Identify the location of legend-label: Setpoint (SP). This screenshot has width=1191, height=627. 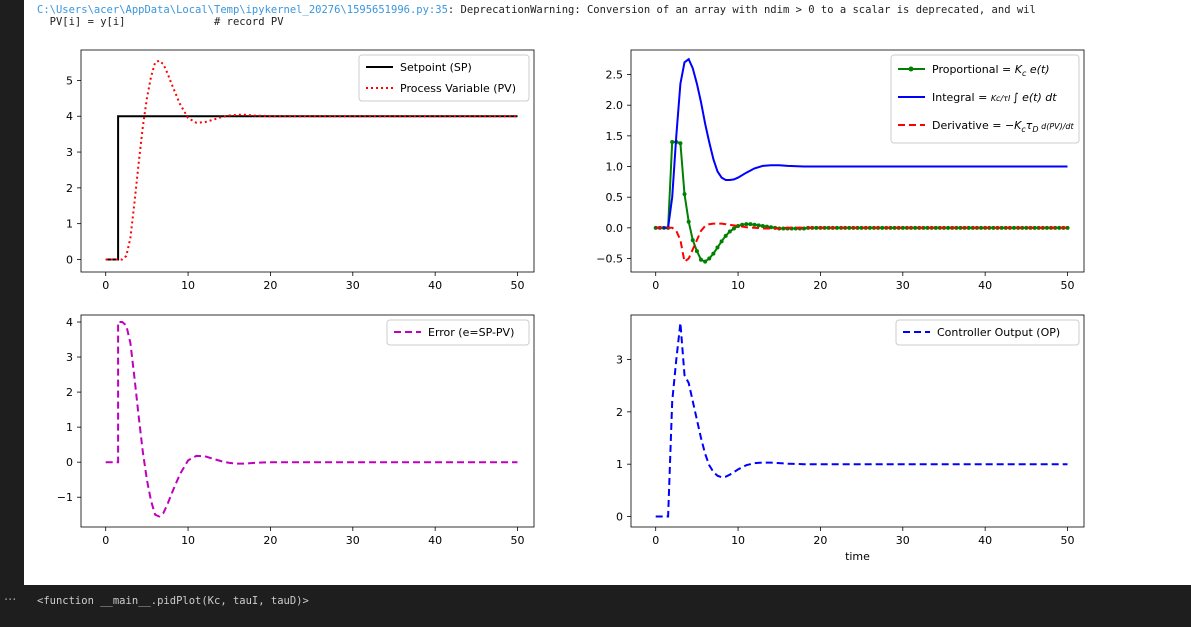
(436, 67).